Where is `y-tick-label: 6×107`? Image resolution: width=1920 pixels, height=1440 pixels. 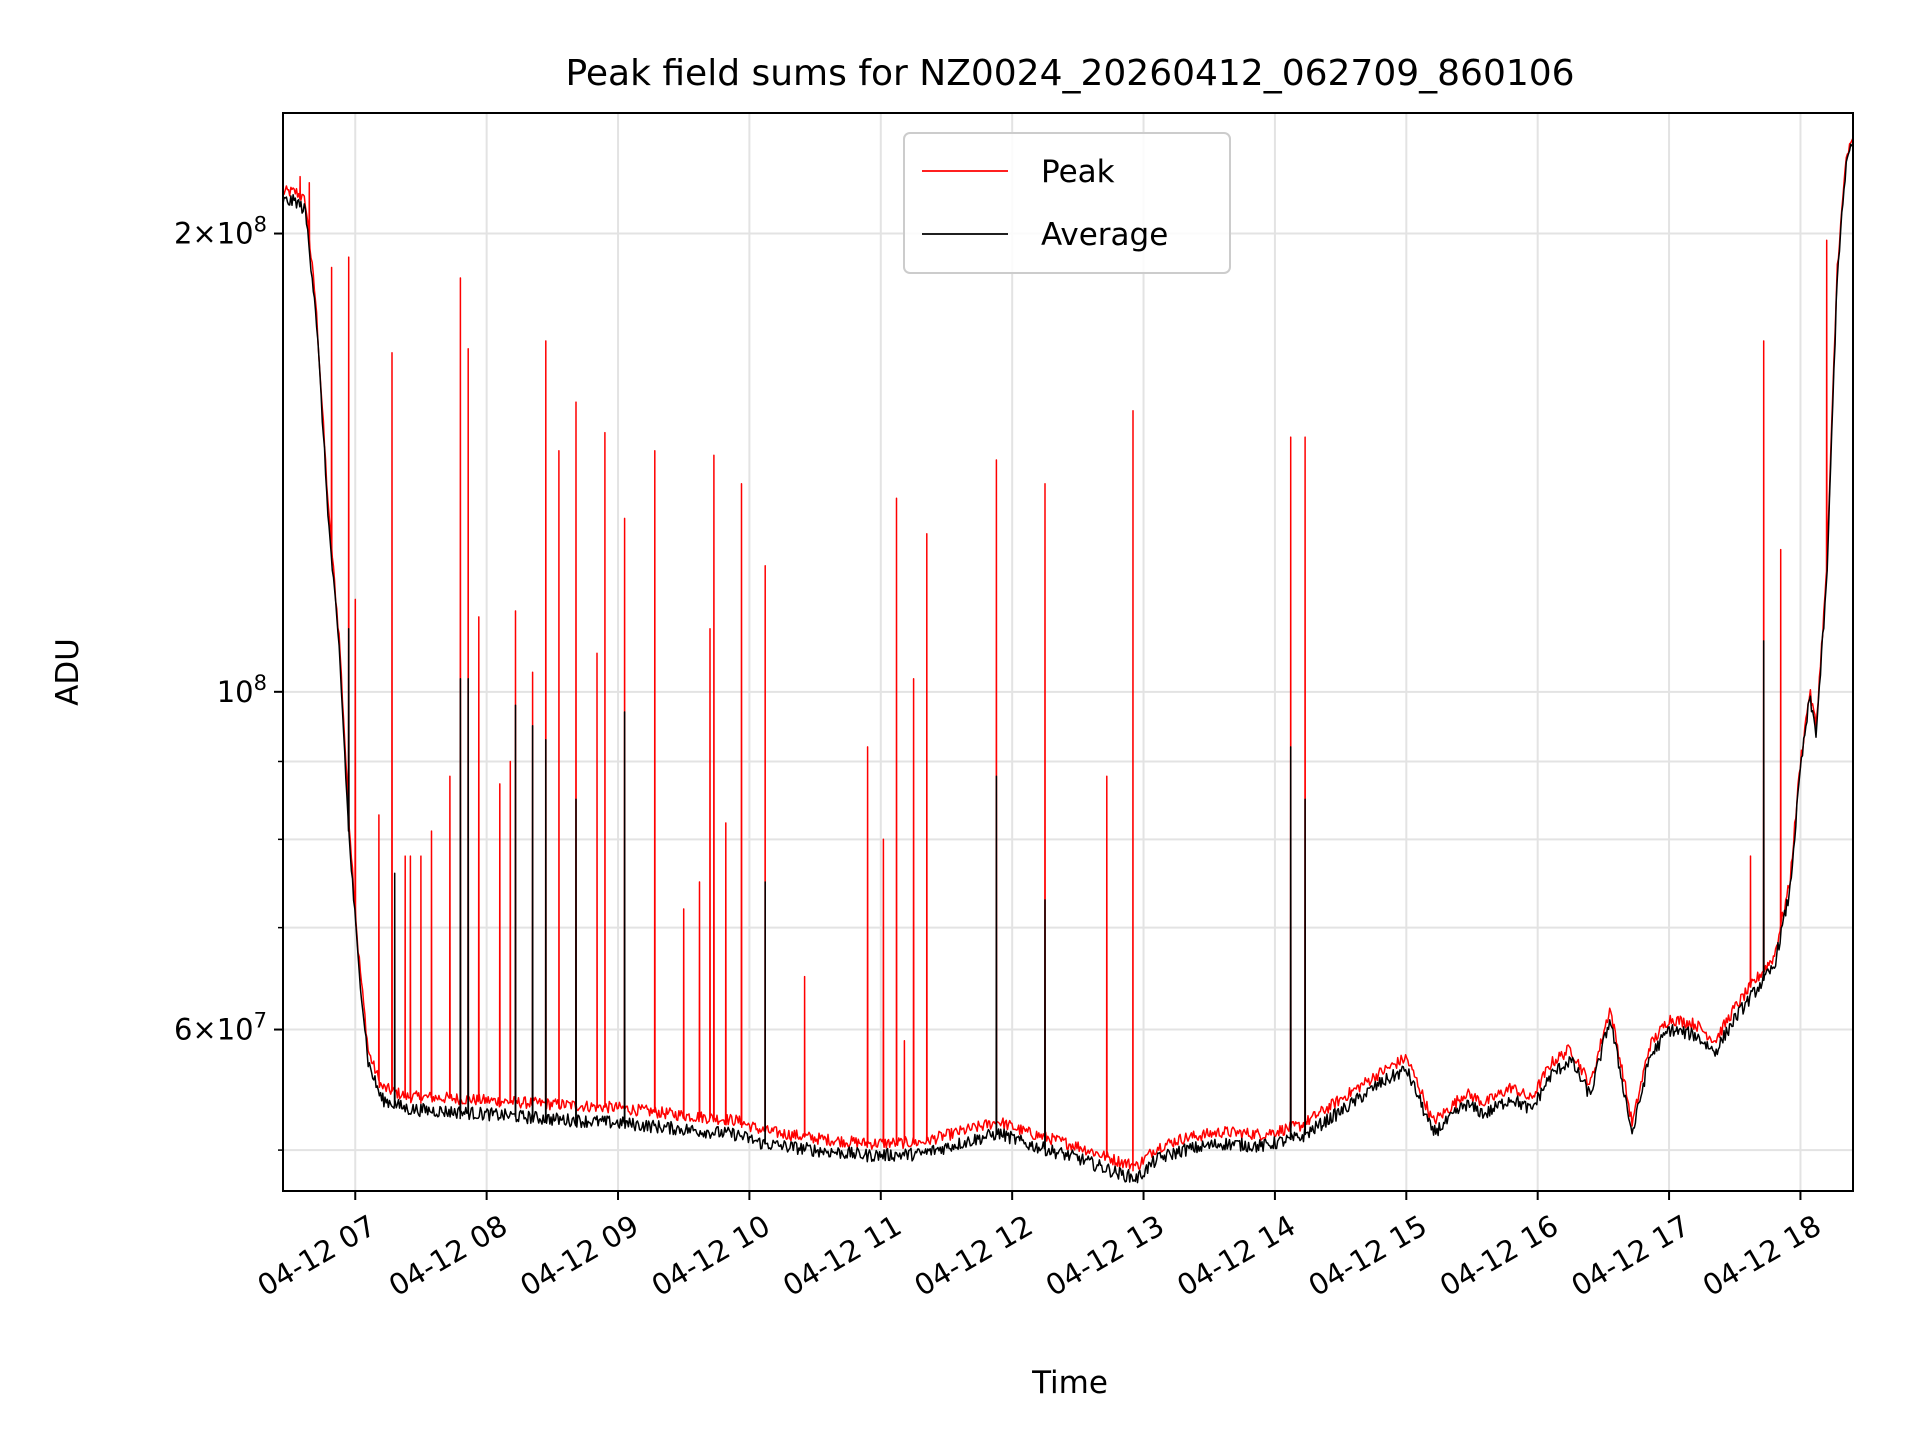
y-tick-label: 6×107 is located at coordinates (220, 1028).